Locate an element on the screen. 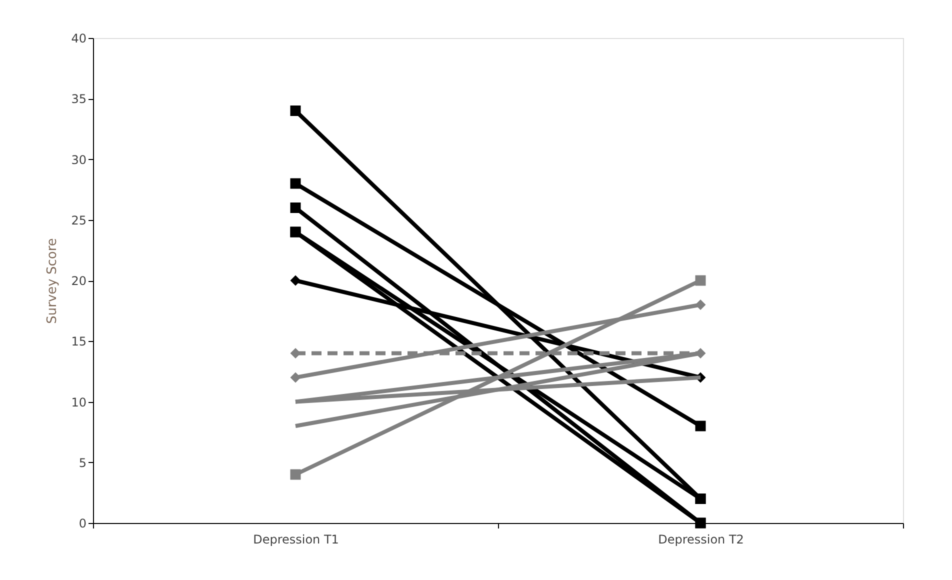  y-tick-label: 10 is located at coordinates (78, 402).